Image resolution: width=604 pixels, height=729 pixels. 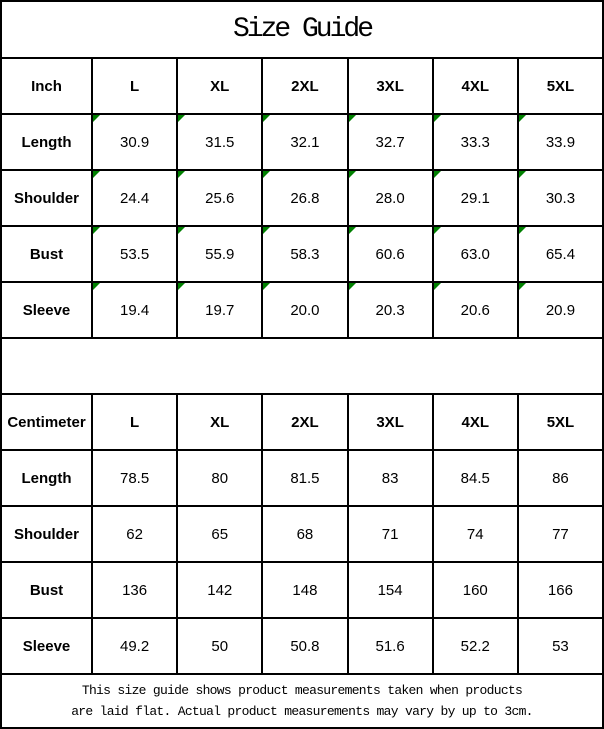 I want to click on size-value-cell: 33.3, so click(x=476, y=142).